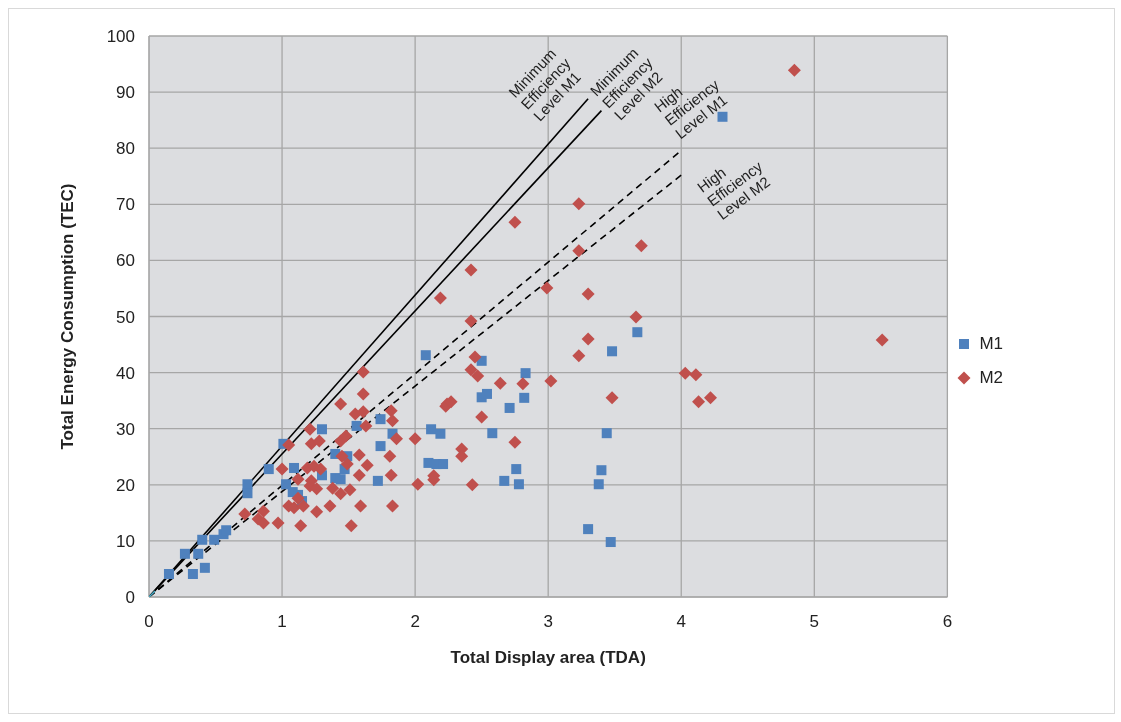 The image size is (1121, 722). I want to click on y-tick-label: 80, so click(125, 149).